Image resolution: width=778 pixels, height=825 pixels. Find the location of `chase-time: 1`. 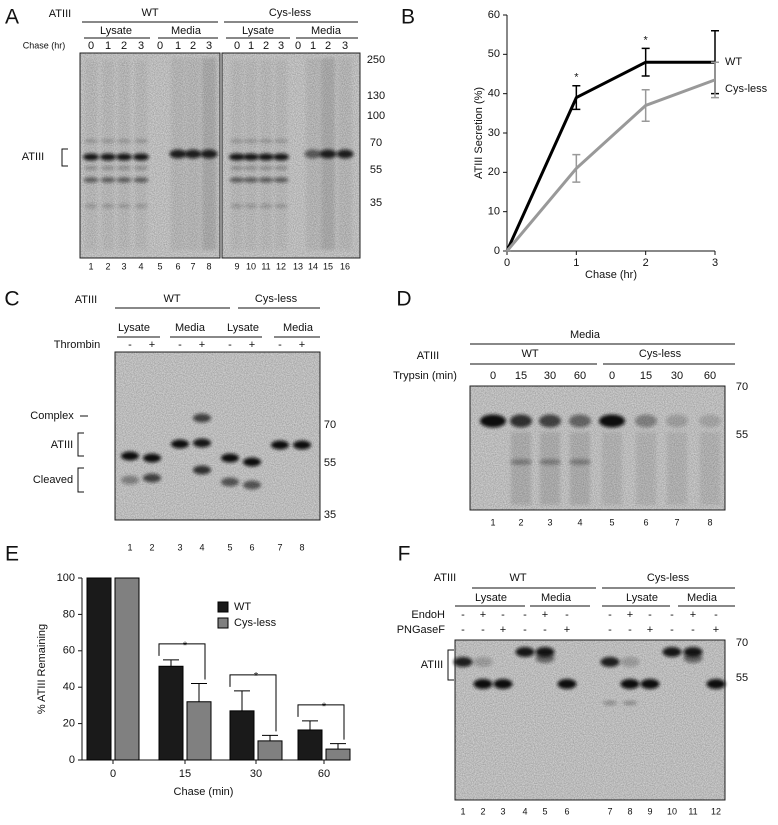

chase-time: 1 is located at coordinates (108, 46).